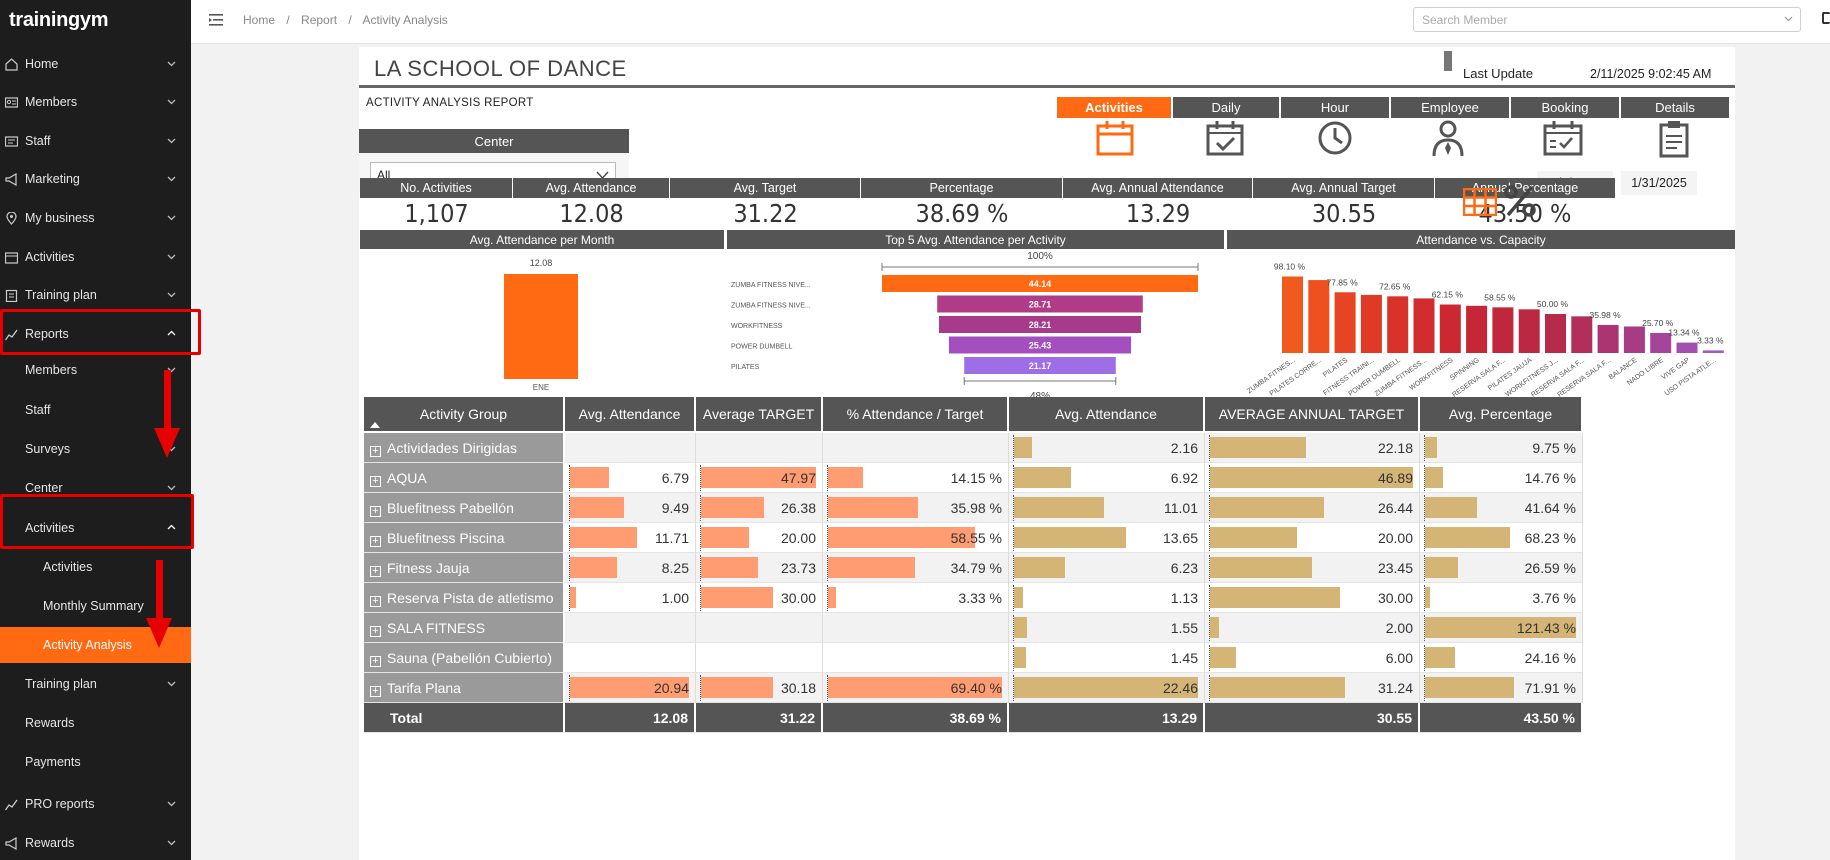 The image size is (1830, 860). I want to click on table-row: + AQUA 6.79 47.97 14.15 % 6.92 46.89 14.76 %, so click(973, 478).